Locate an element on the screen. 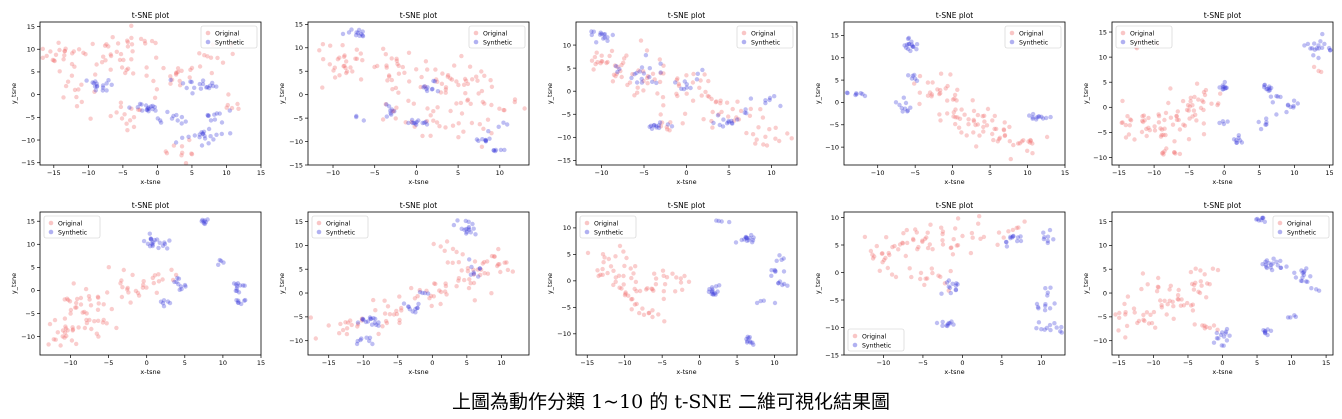 This screenshot has height=419, width=1342. x-tick-label: −10 is located at coordinates (333, 173).